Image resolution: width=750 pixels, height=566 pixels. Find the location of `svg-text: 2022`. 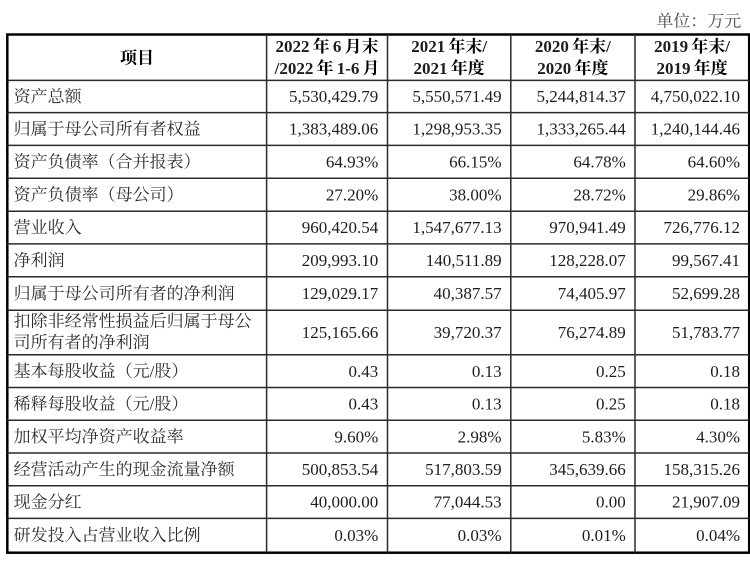

svg-text: 2022 is located at coordinates (293, 46).